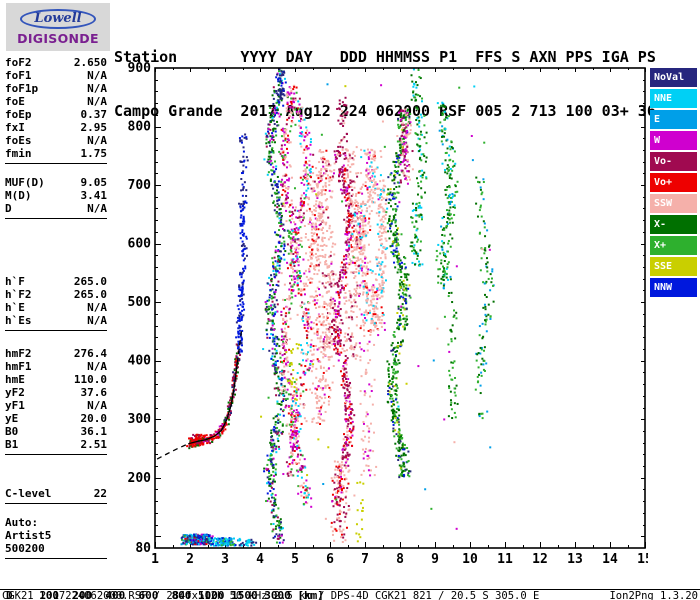 This screenshot has width=700, height=600. Describe the element at coordinates (56, 379) in the screenshot. I see `param-row: hmE 110.0` at that location.